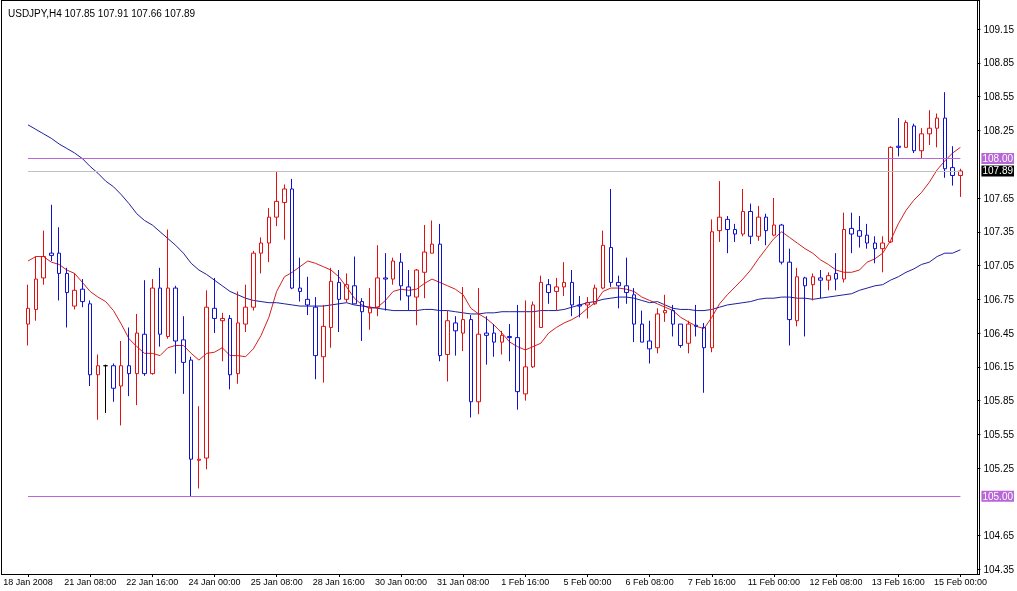  What do you see at coordinates (999, 198) in the screenshot?
I see `y-tick-label: 107.65` at bounding box center [999, 198].